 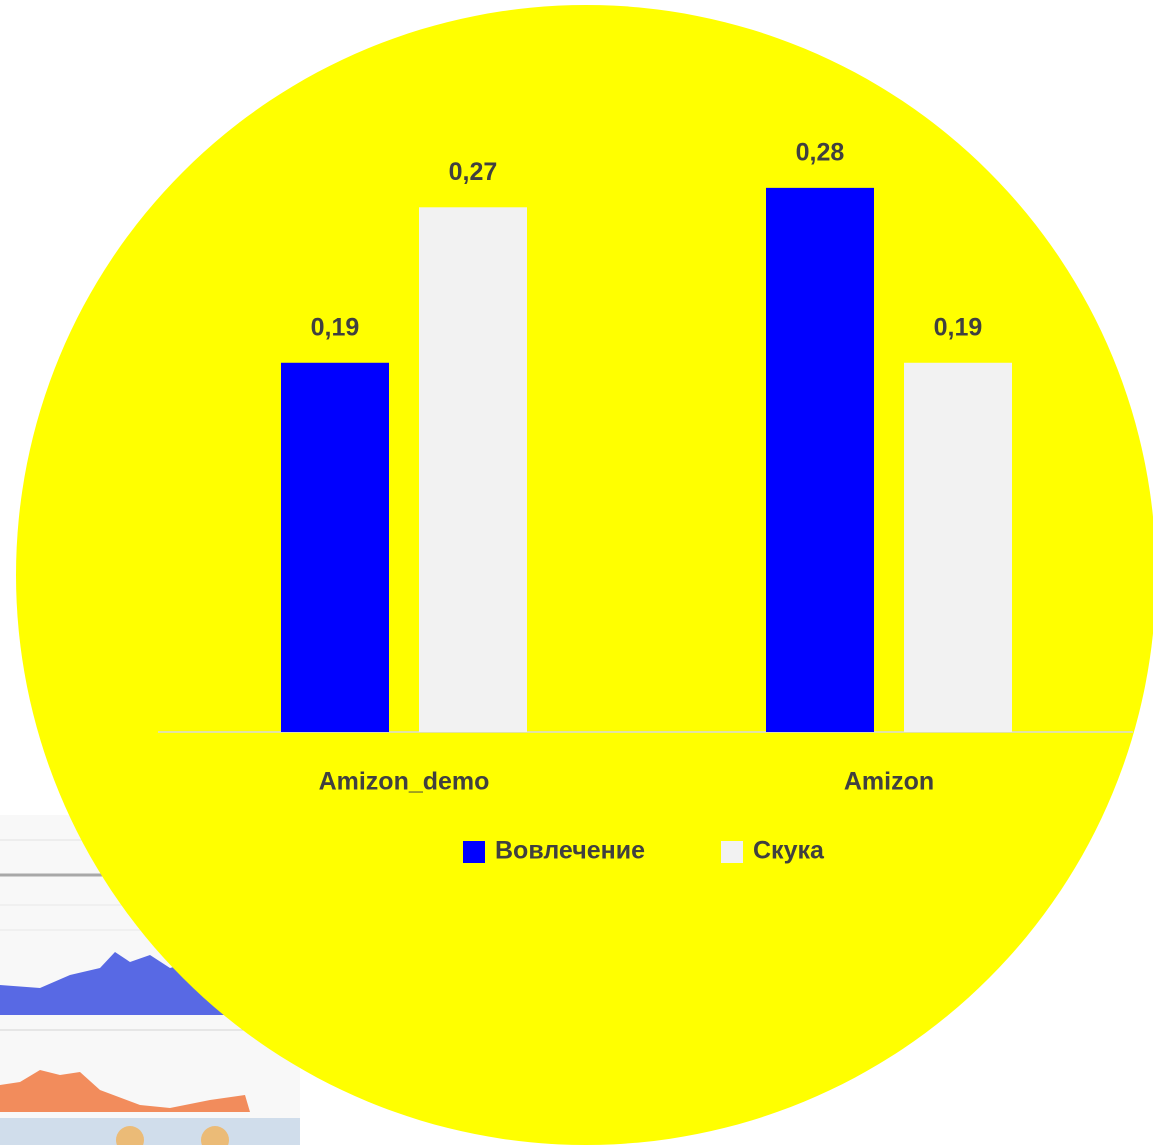 What do you see at coordinates (570, 851) in the screenshot?
I see `legend-label: Вовлечение` at bounding box center [570, 851].